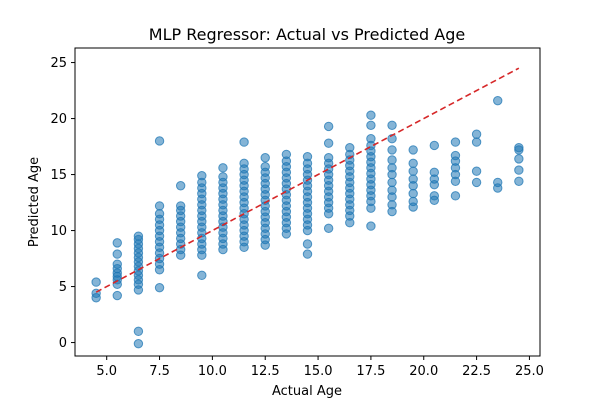 This screenshot has height=400, width=600. What do you see at coordinates (58, 231) in the screenshot?
I see `y-tick-label: 10` at bounding box center [58, 231].